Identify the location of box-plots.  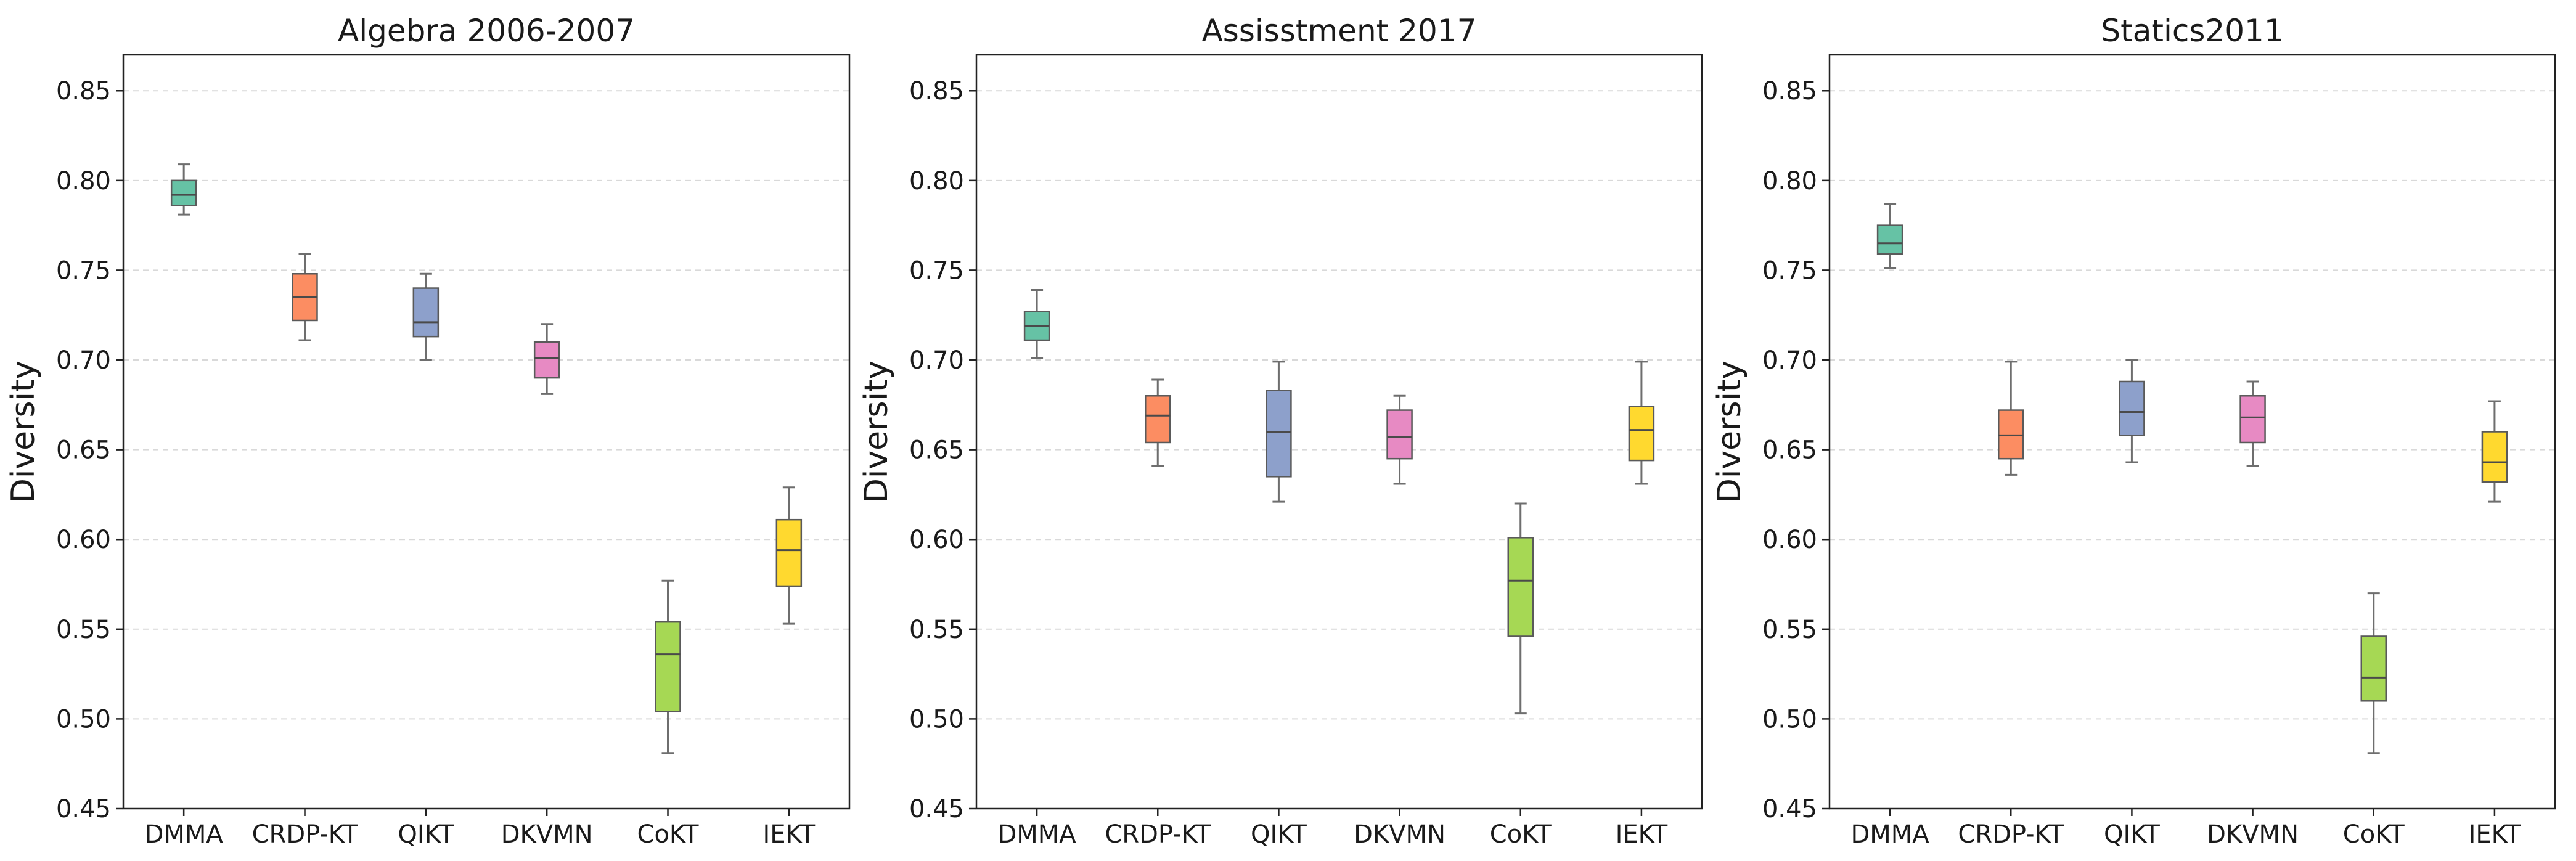
(1339, 501).